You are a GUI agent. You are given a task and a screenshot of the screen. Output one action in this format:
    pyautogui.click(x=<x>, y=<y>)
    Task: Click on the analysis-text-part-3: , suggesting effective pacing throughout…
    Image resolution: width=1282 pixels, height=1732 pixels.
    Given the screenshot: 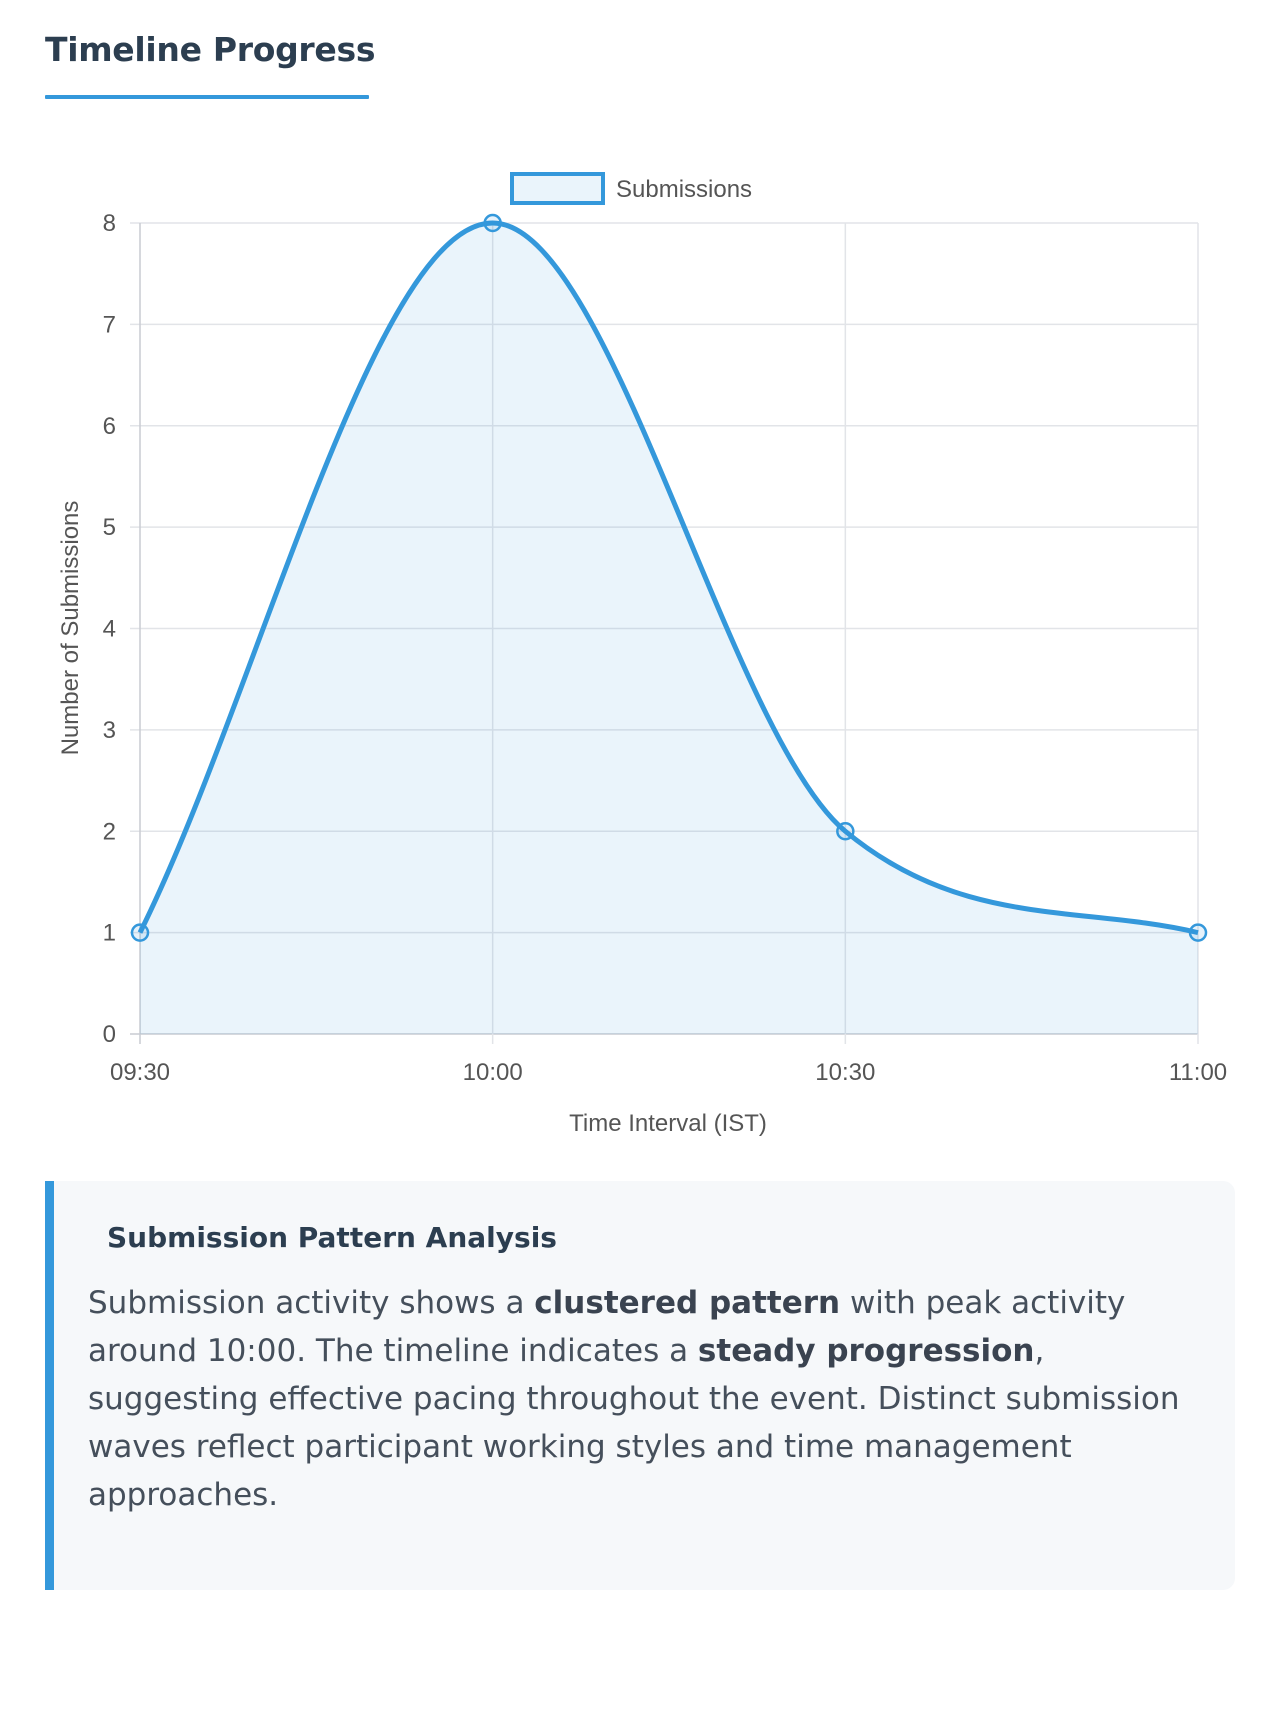 What is the action you would take?
    pyautogui.click(x=634, y=1423)
    